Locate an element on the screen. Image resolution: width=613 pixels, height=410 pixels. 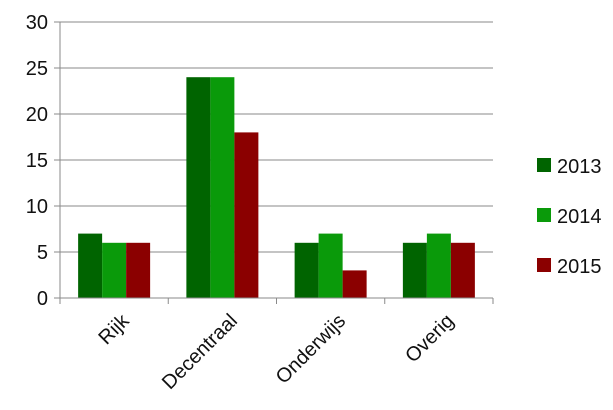
bar-2014-overig is located at coordinates (438, 265).